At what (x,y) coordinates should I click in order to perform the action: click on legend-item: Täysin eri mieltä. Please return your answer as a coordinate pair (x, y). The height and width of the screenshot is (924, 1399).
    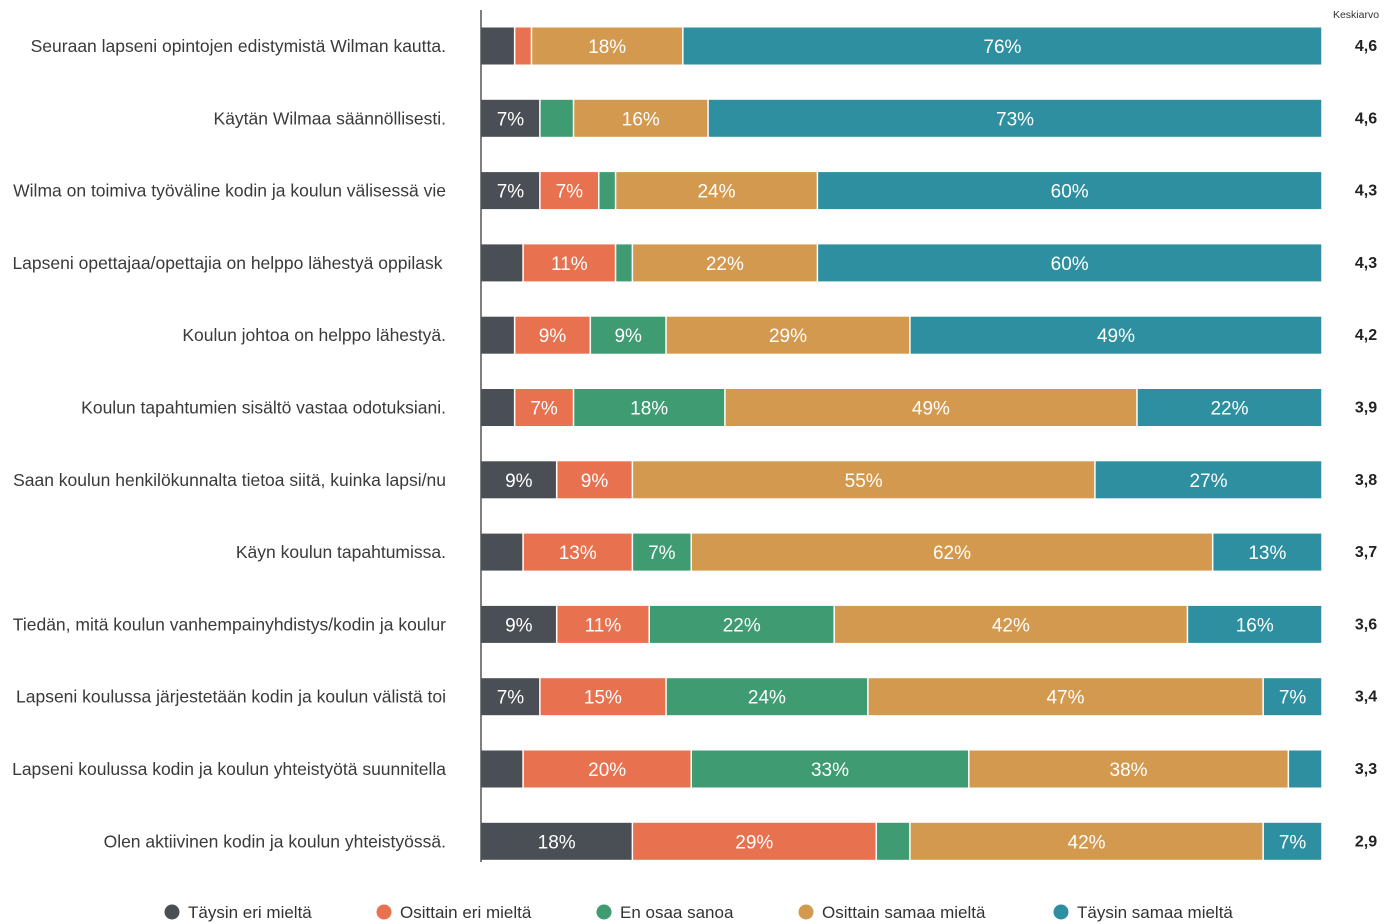
    Looking at the image, I should click on (238, 912).